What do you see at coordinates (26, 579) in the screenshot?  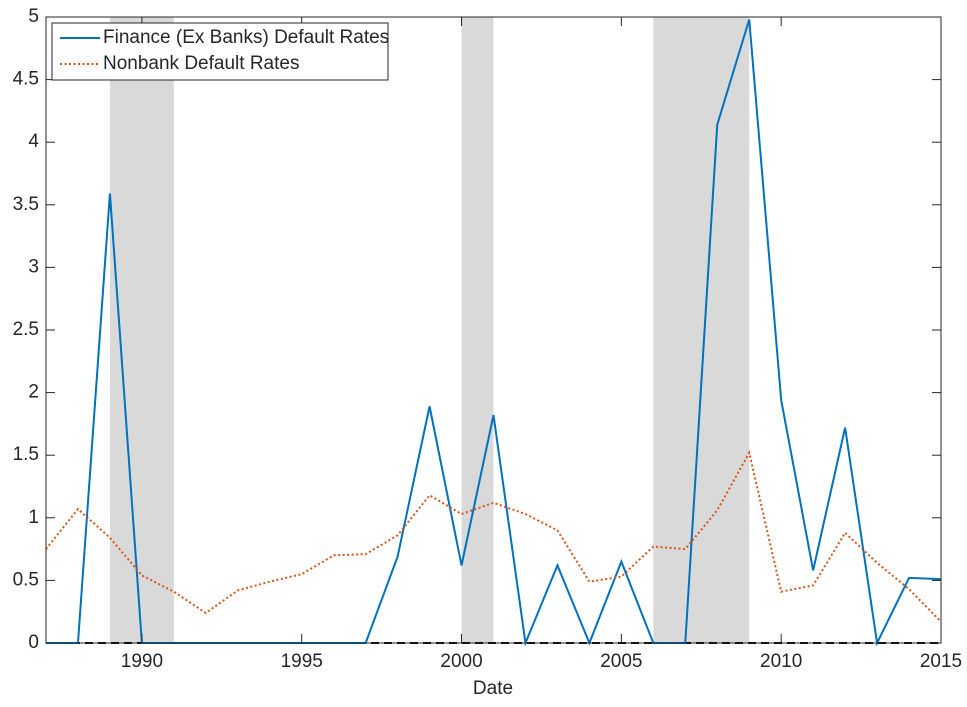 I see `y-tick-label: 0.5` at bounding box center [26, 579].